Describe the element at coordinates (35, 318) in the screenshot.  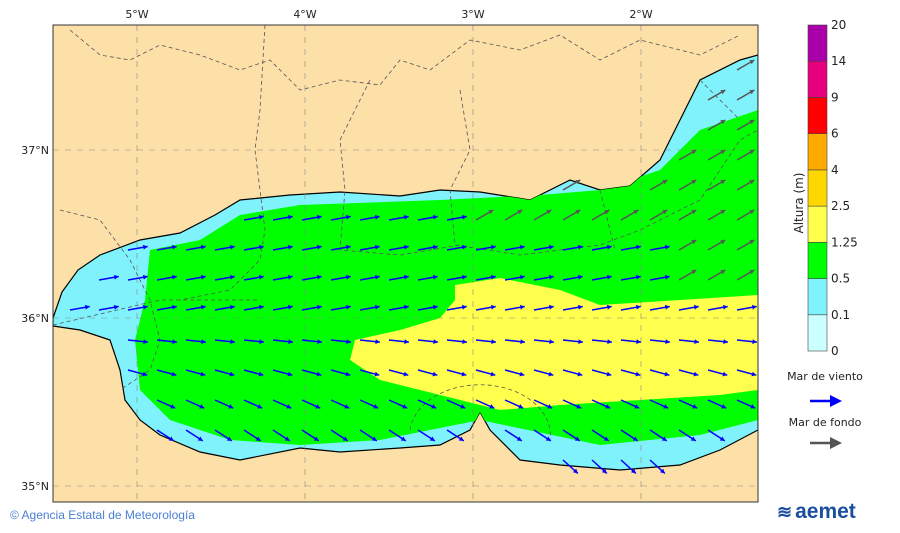
I see `lat-tick: 36°N` at that location.